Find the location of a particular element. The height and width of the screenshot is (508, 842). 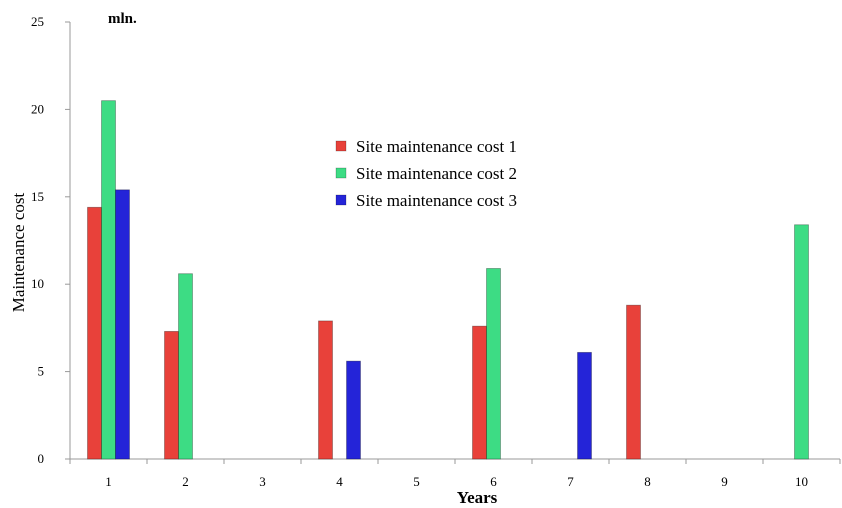

legend-label-series-2: Site maintenance cost 2 is located at coordinates (436, 173).